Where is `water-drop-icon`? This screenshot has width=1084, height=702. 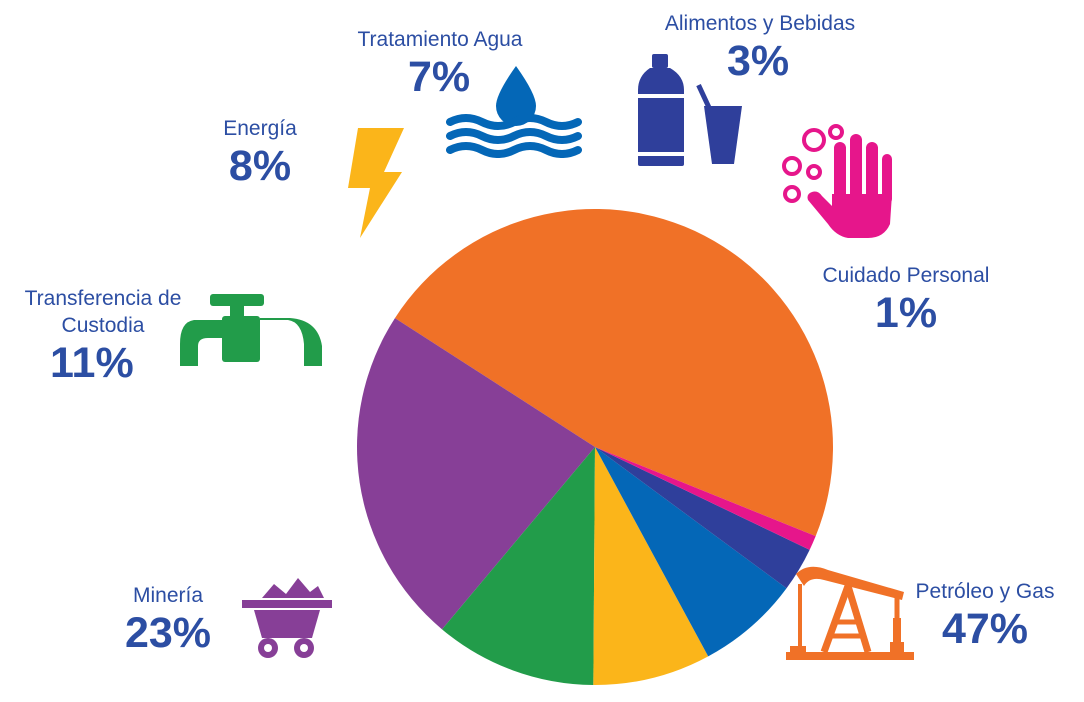 water-drop-icon is located at coordinates (514, 112).